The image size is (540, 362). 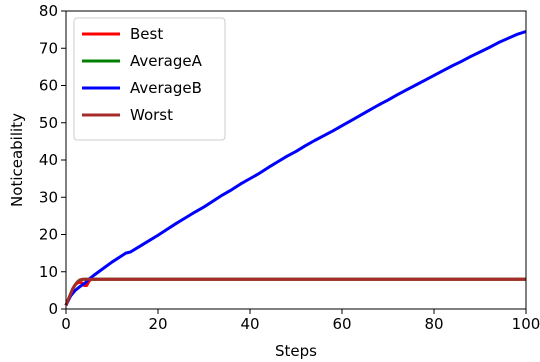 I want to click on x-axis: 0 20 40 60 80 100, so click(x=300, y=321).